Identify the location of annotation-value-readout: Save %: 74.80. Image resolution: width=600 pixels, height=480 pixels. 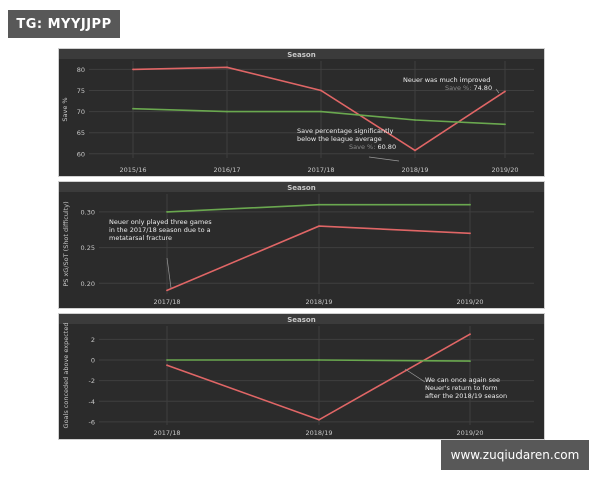
(468, 88).